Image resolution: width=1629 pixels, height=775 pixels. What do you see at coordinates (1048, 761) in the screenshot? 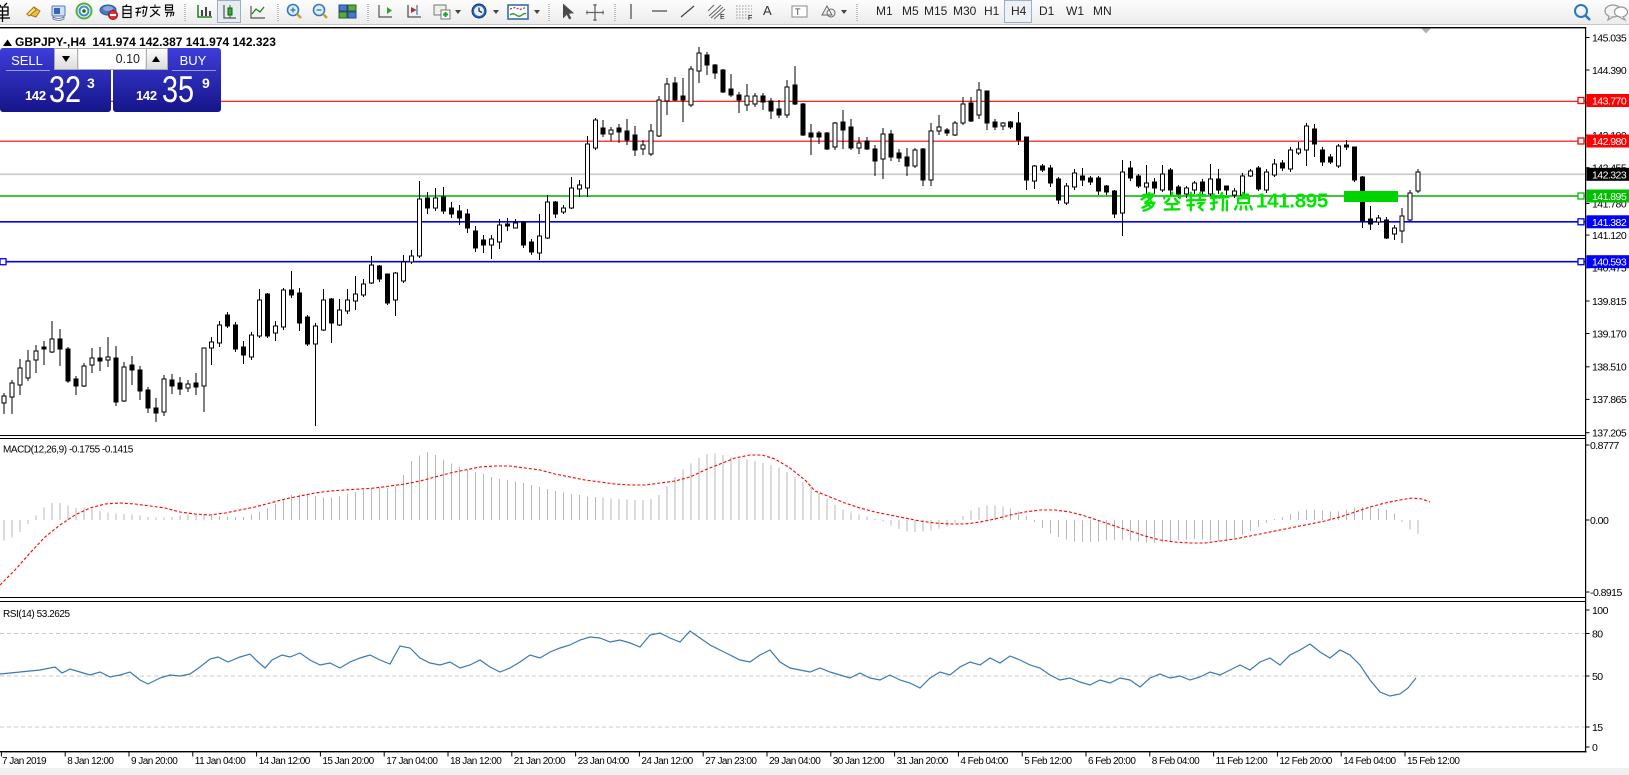
I see `svg-text: 5 Feb 12:00` at bounding box center [1048, 761].